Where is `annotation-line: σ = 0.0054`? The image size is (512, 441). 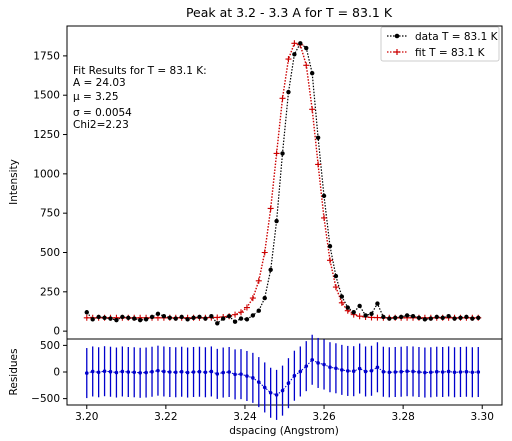
annotation-line: σ = 0.0054 is located at coordinates (102, 113).